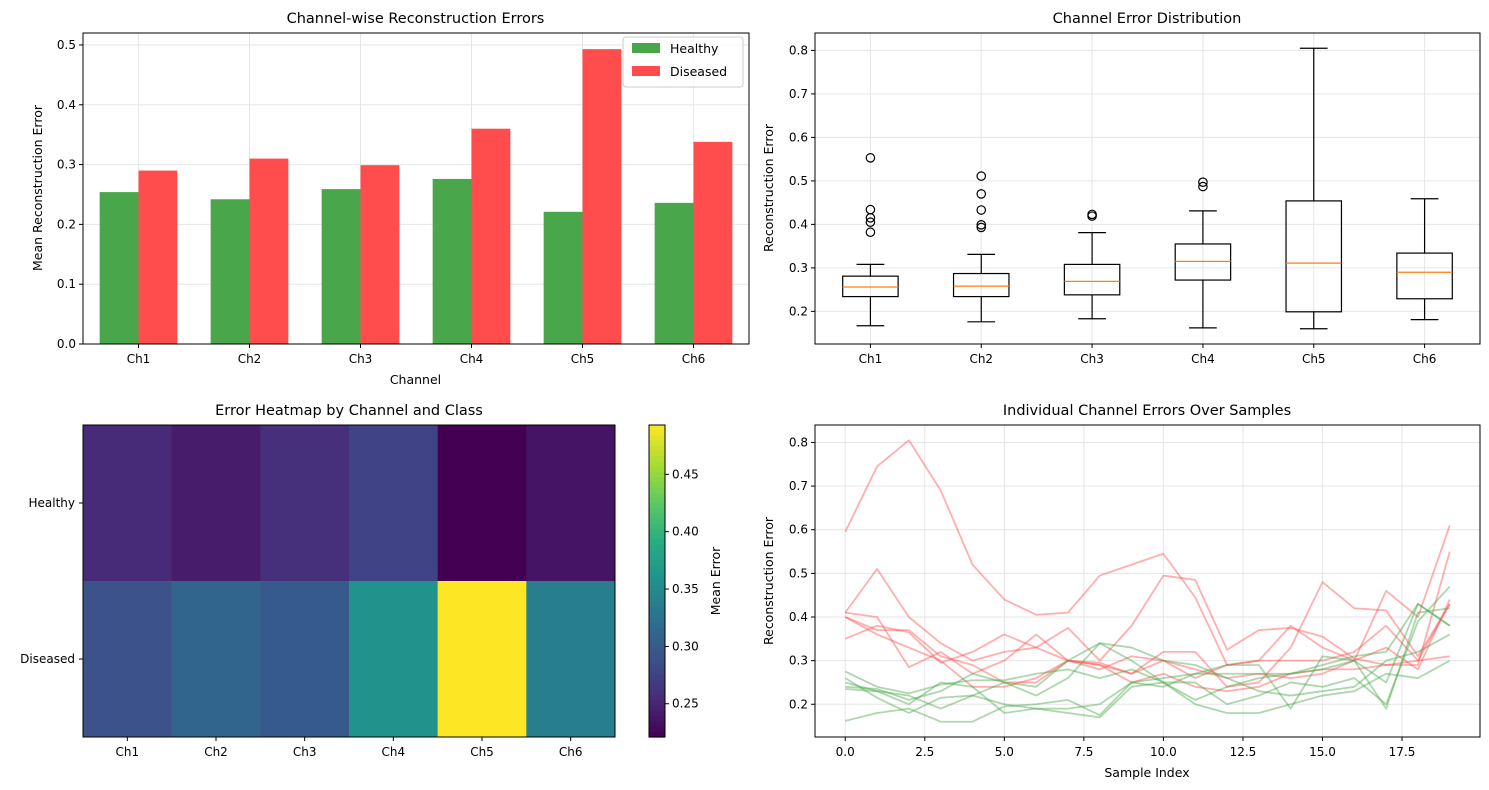 The image size is (1489, 790). I want to click on heatmap-colorbar: 0.25 0.30 0.35 0.40 0.45, so click(673, 581).